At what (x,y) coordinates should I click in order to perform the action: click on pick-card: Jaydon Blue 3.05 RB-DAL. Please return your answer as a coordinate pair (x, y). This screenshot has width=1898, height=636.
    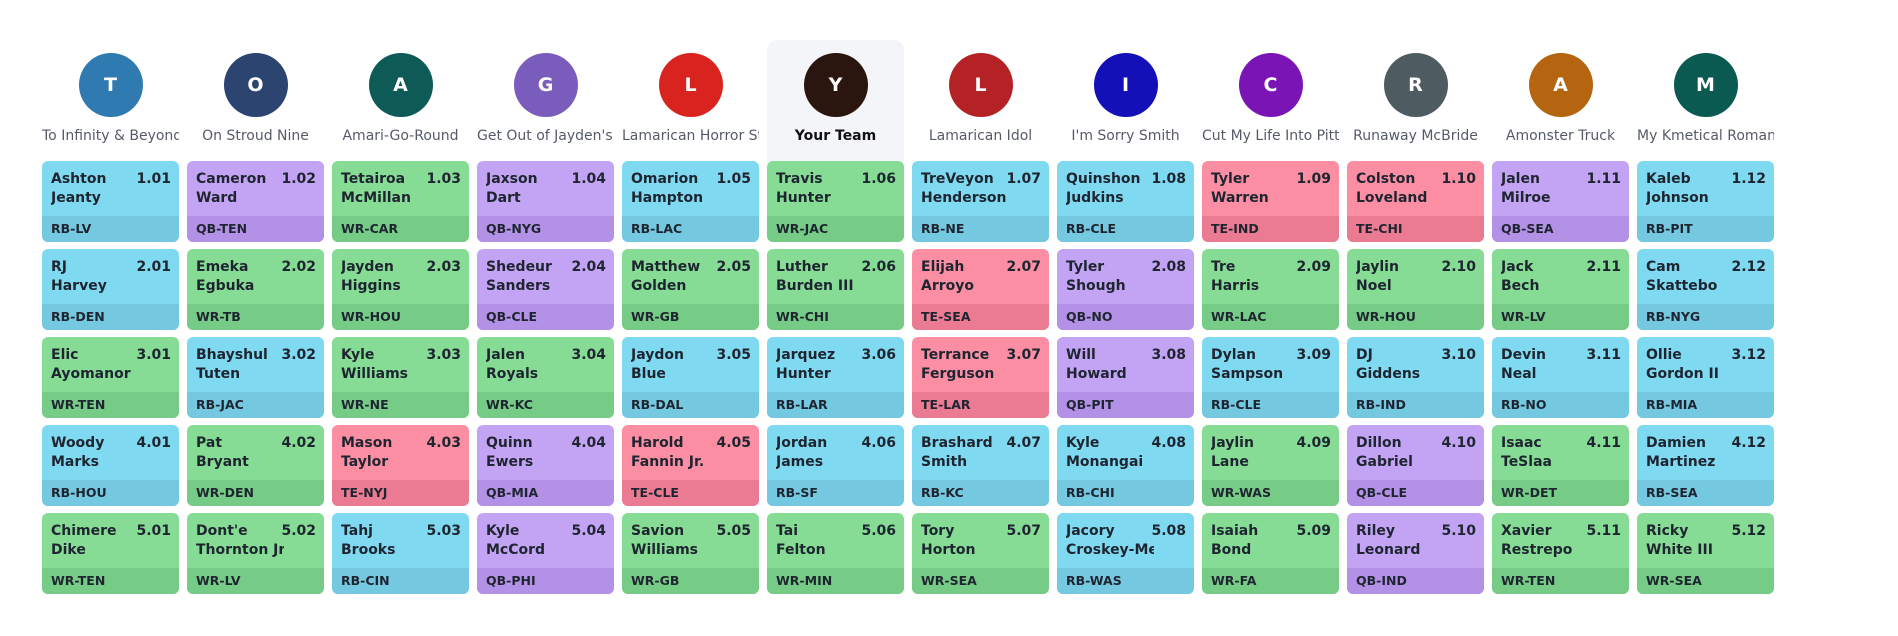
    Looking at the image, I should click on (690, 377).